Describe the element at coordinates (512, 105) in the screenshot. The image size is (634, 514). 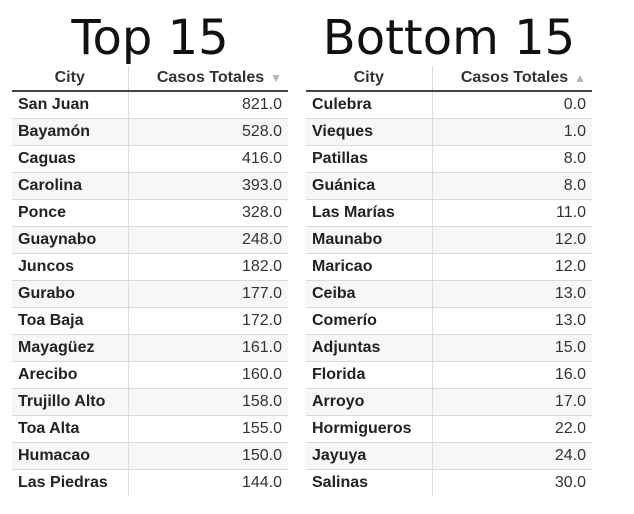
I see `cases-cell: 0.0` at that location.